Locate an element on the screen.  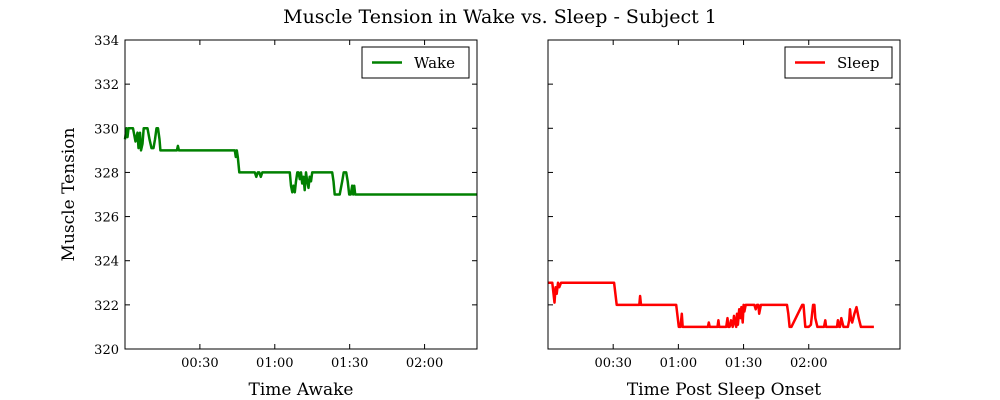
wake-ytick-label: 324 is located at coordinates (106, 262).